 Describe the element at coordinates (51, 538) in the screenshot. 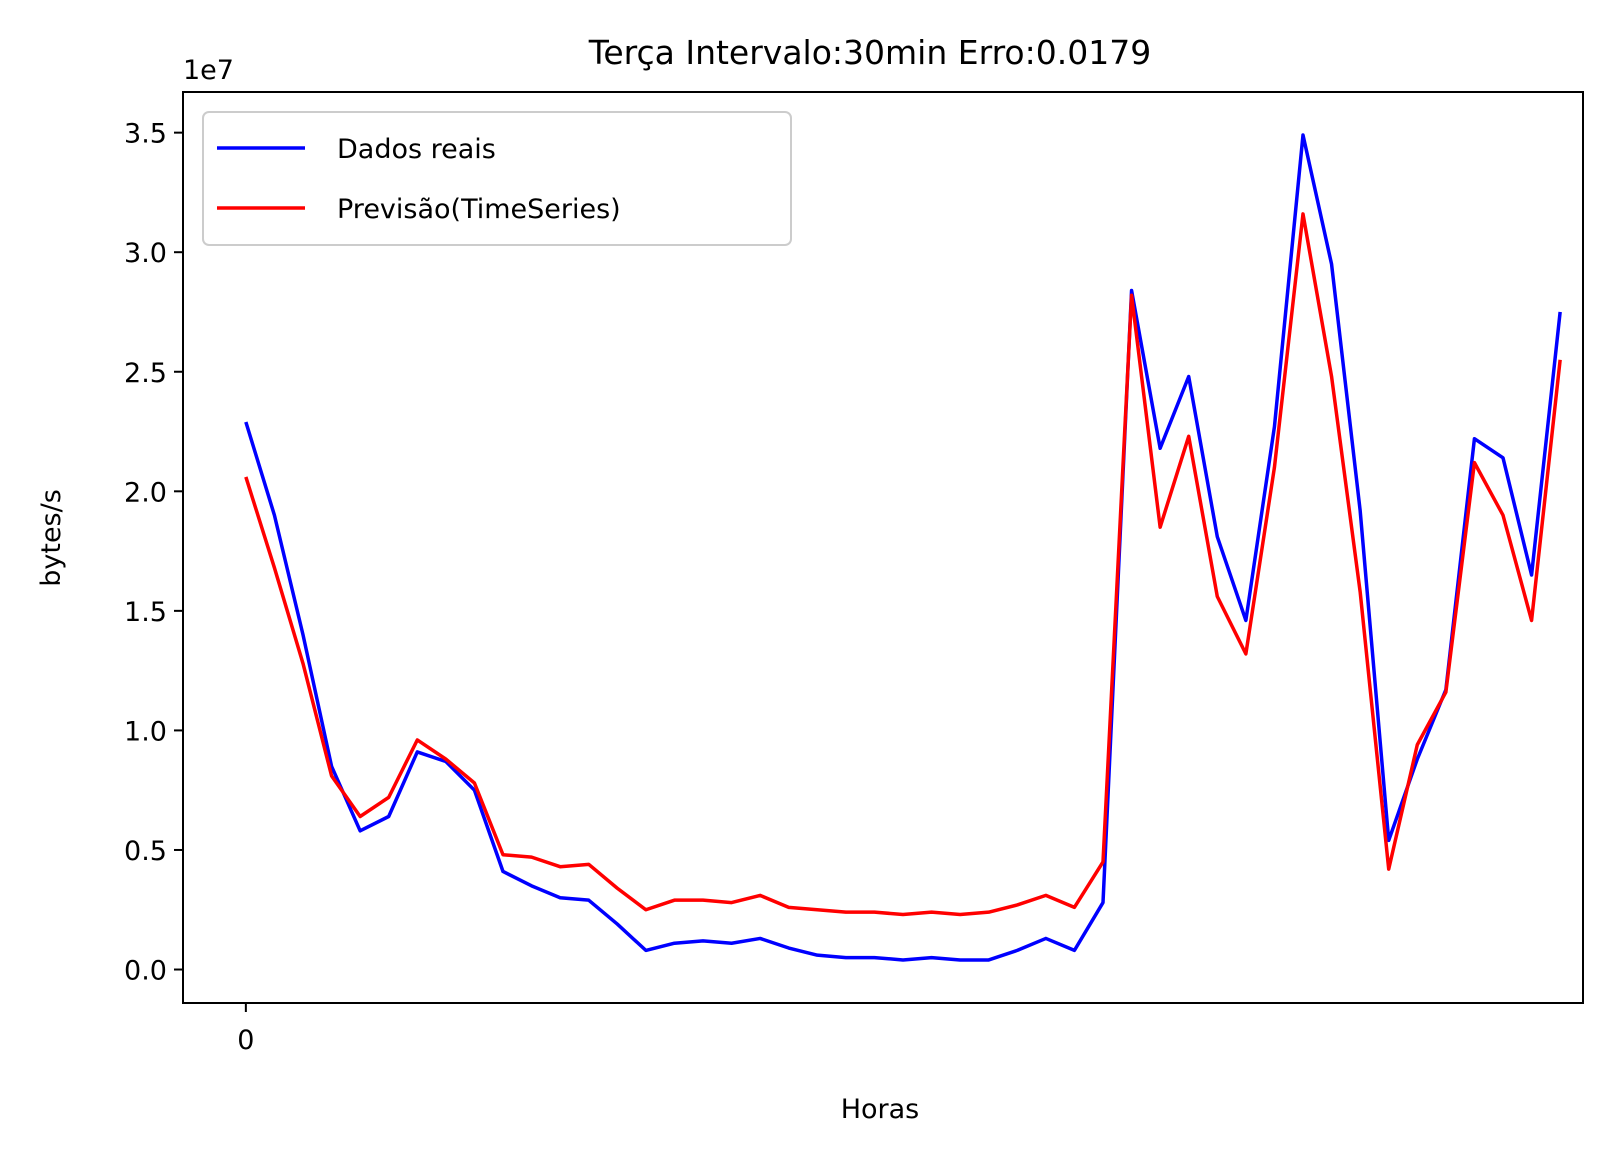

I see `y-axis-label: bytes/s` at that location.